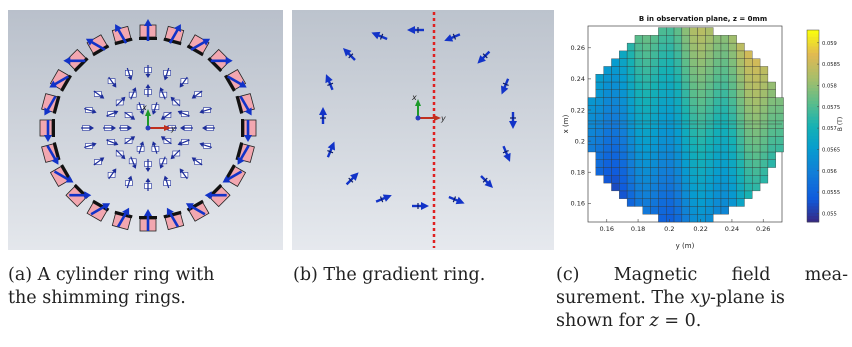 Image resolution: width=852 pixels, height=347 pixels. What do you see at coordinates (578, 48) in the screenshot?
I see `y-tick-label: 0.26` at bounding box center [578, 48].